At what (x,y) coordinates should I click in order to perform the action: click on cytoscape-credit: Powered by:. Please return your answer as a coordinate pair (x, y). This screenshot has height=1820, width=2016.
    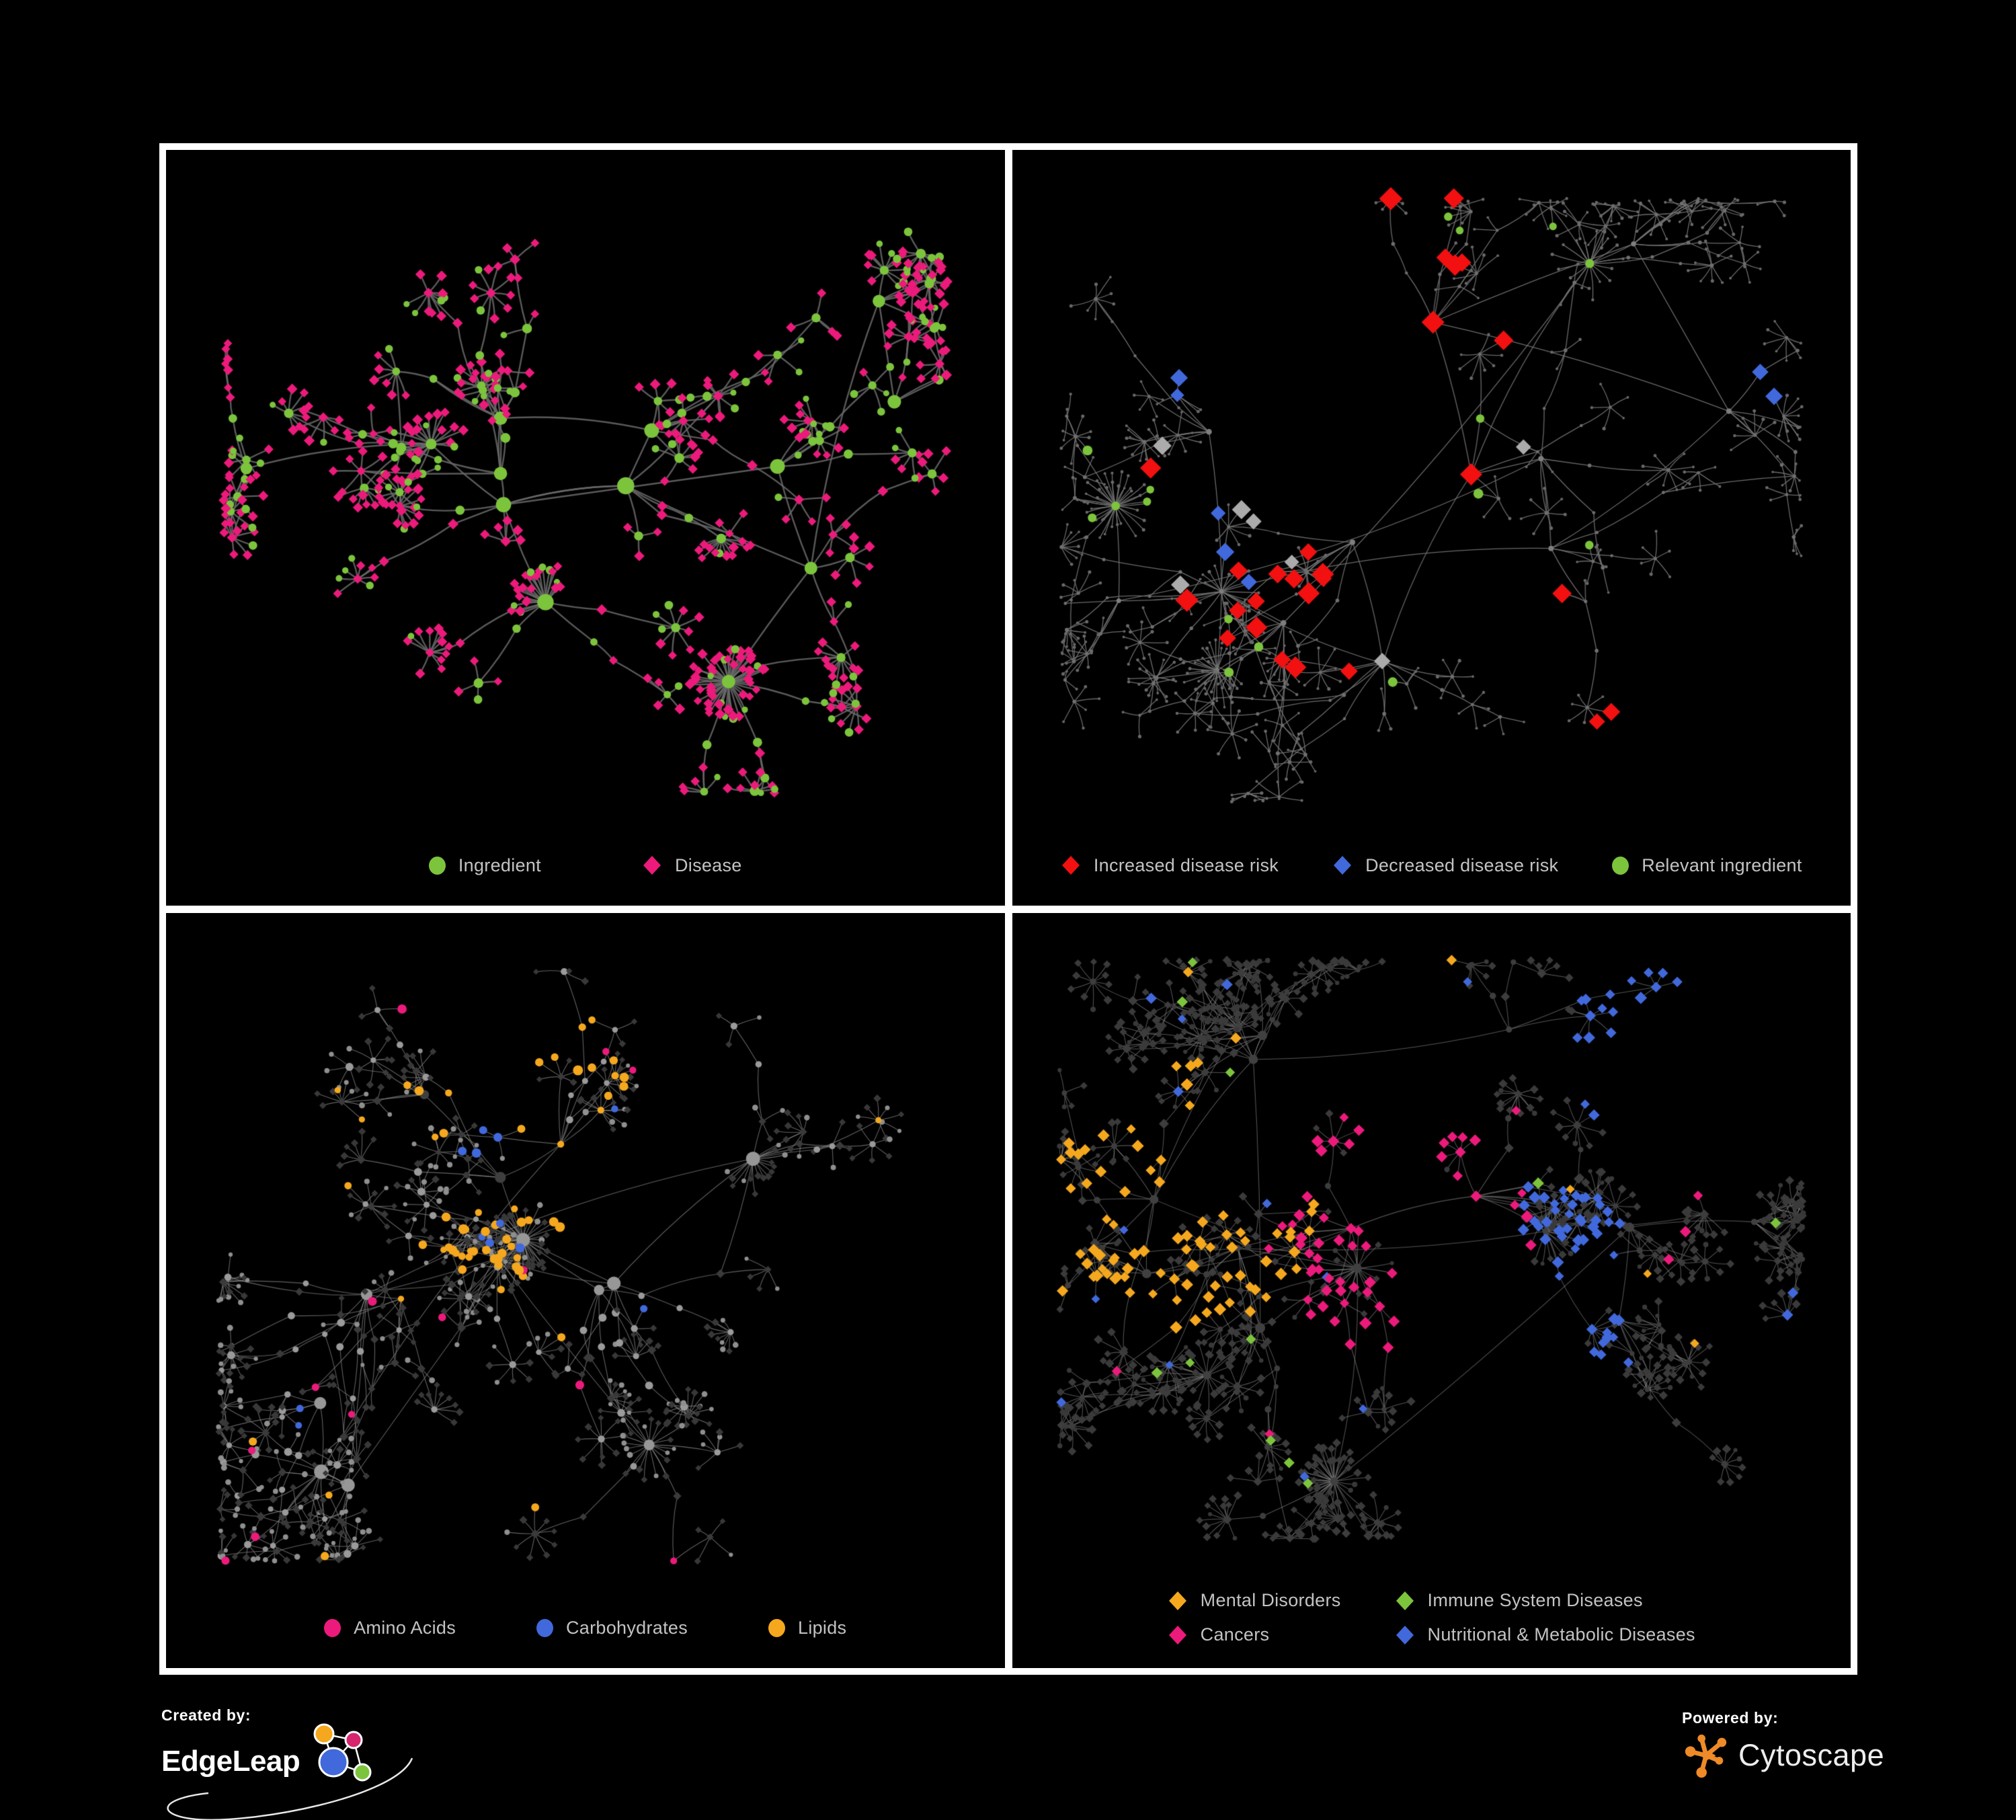
    Looking at the image, I should click on (1783, 1744).